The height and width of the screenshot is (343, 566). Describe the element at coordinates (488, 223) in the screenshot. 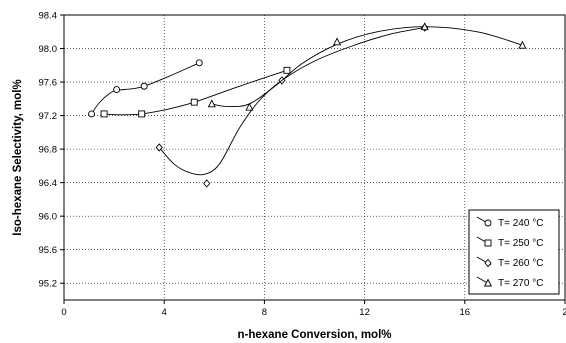

I see `legend-marker-circle` at that location.